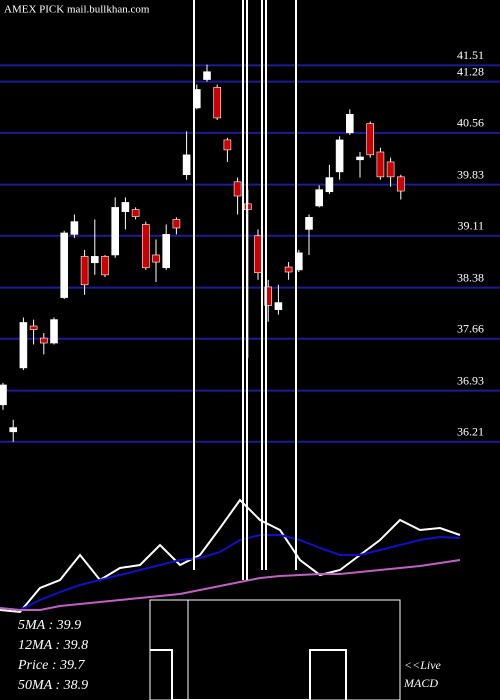  Describe the element at coordinates (49, 625) in the screenshot. I see `legend-entry: 5MA : 39.9` at that location.